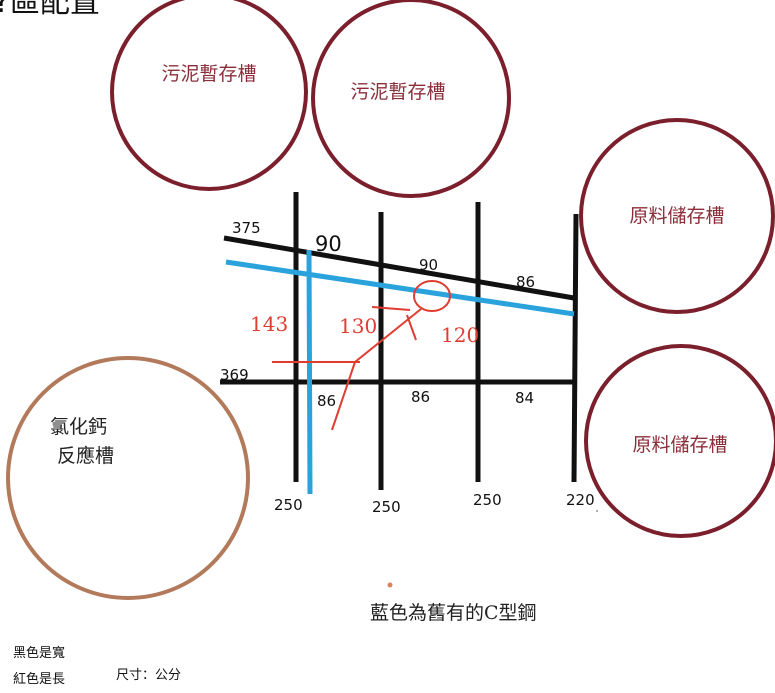  I want to click on label-130: 130, so click(358, 326).